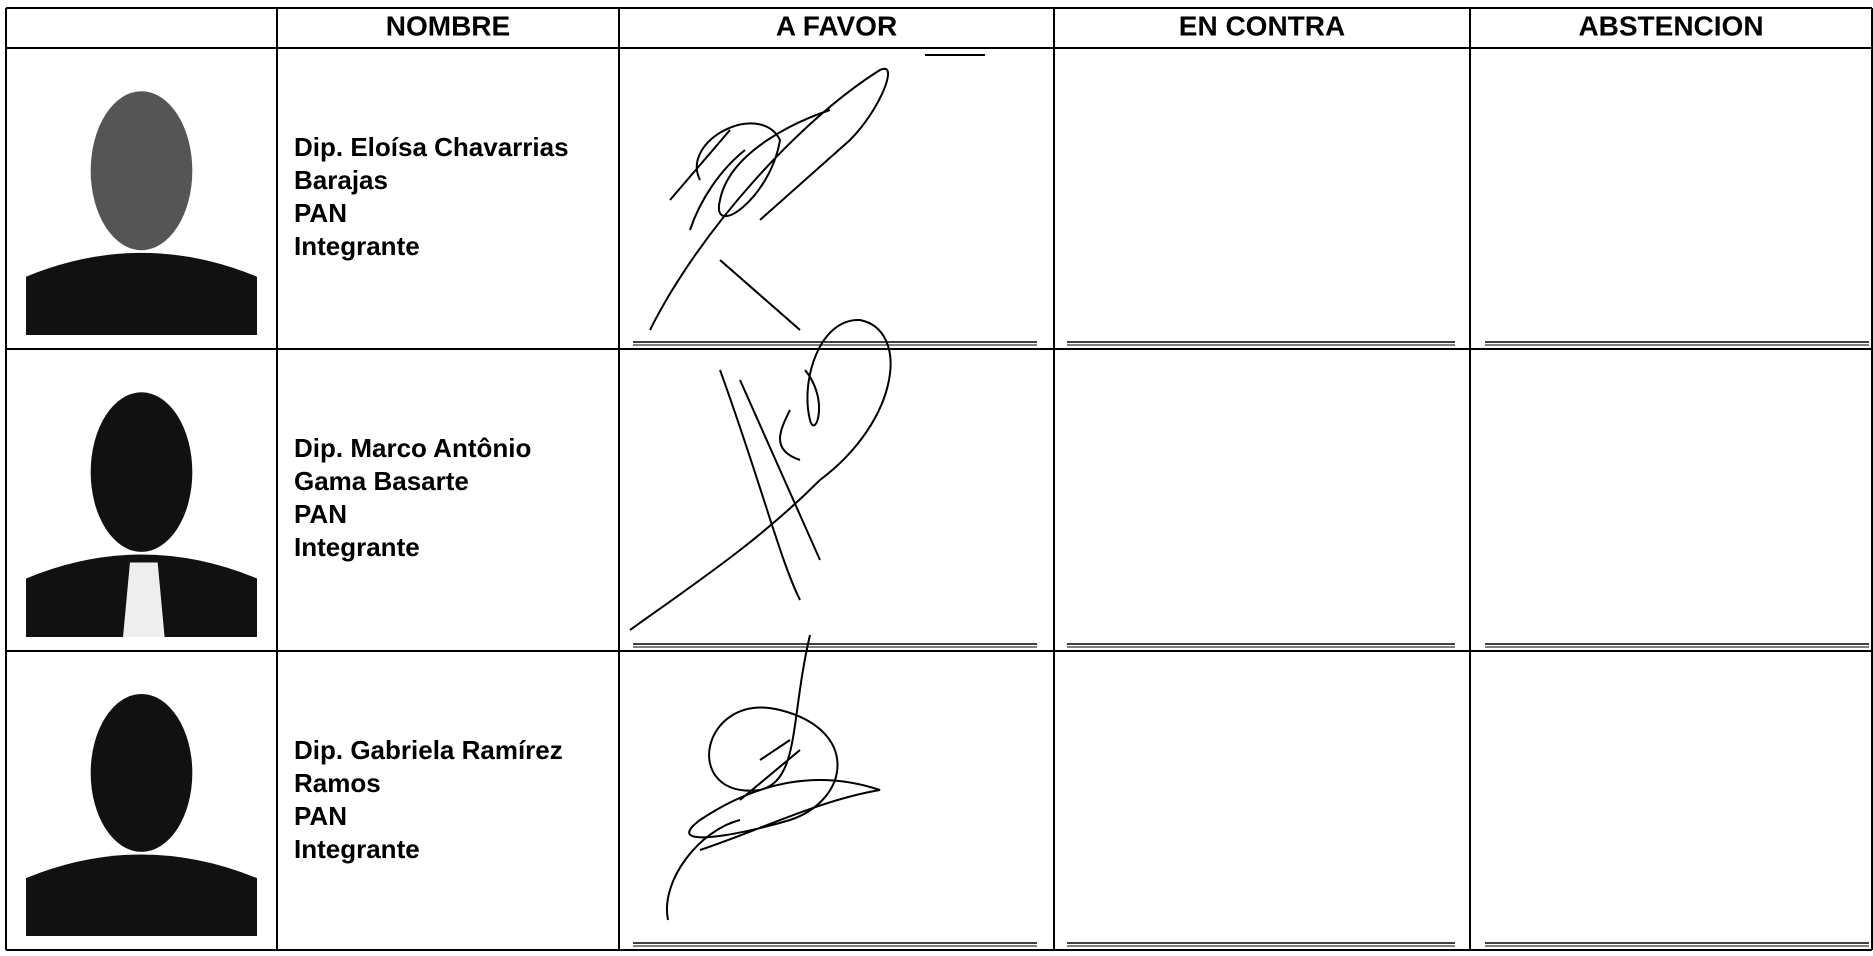 The image size is (1873, 956). What do you see at coordinates (1670, 25) in the screenshot?
I see `column-header: ABSTENCION` at bounding box center [1670, 25].